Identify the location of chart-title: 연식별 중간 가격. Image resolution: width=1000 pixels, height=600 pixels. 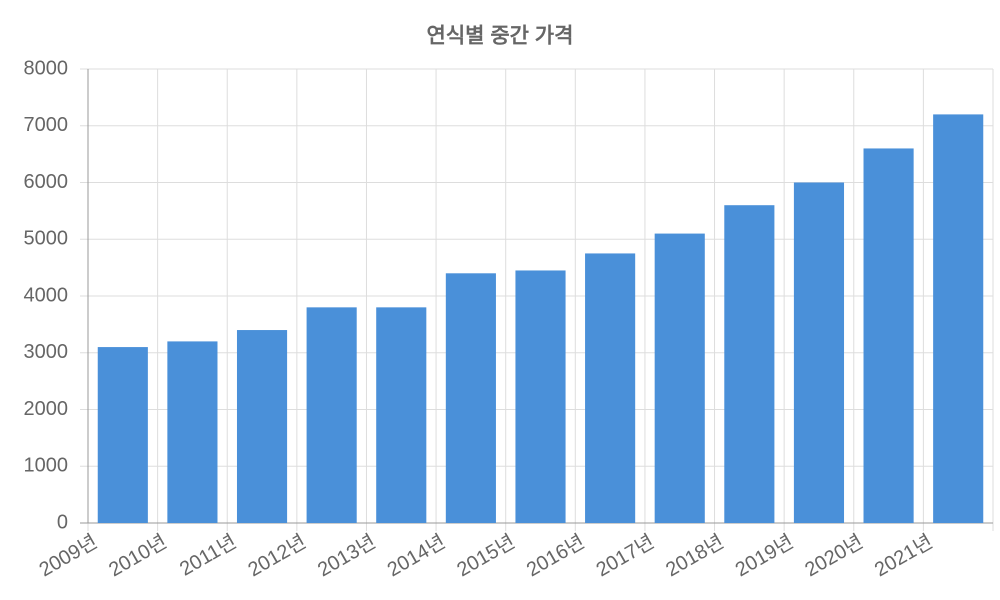
(500, 36).